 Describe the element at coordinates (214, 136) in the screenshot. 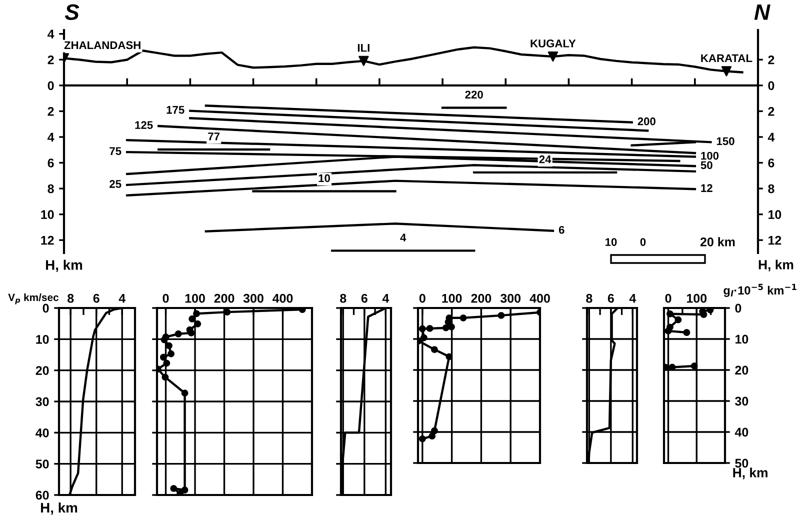

I see `annotation: 77` at that location.